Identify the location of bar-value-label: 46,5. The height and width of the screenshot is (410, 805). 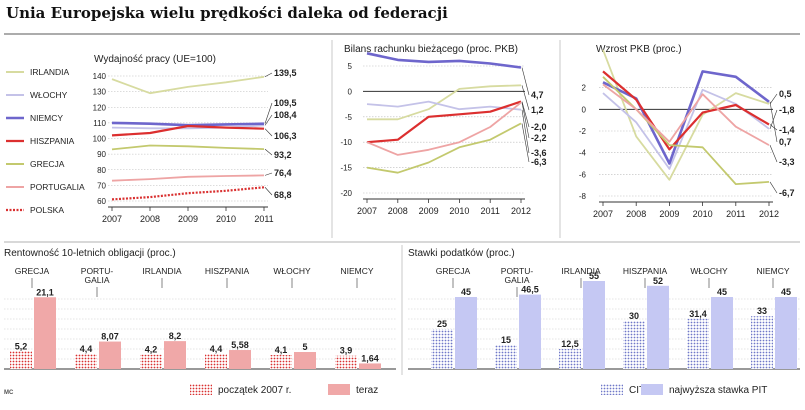
(530, 290).